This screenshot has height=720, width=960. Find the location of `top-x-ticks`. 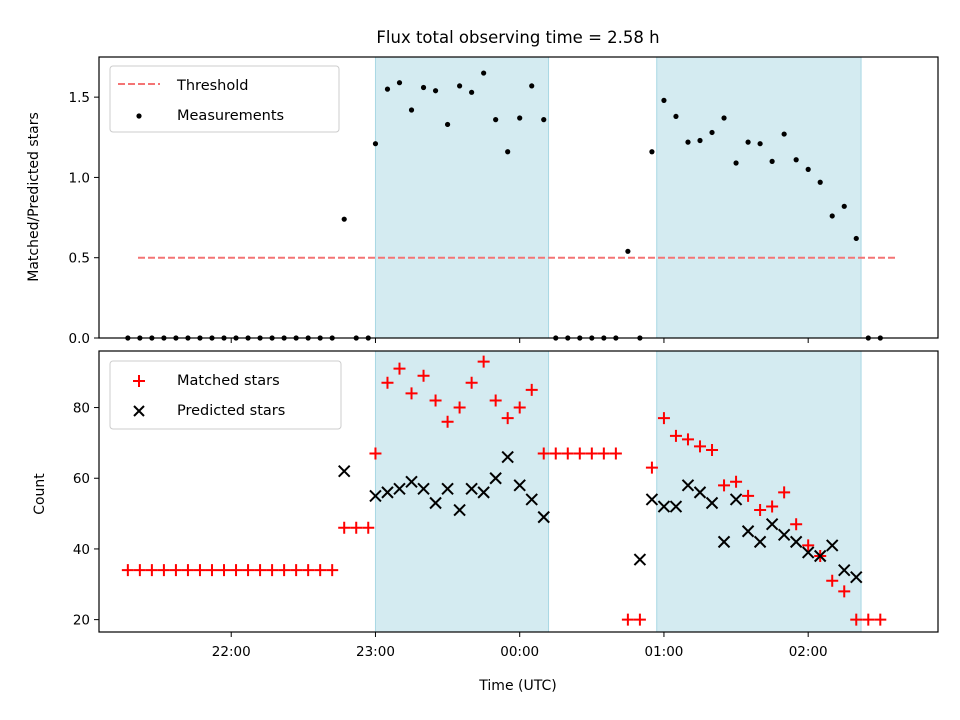

top-x-ticks is located at coordinates (519, 340).